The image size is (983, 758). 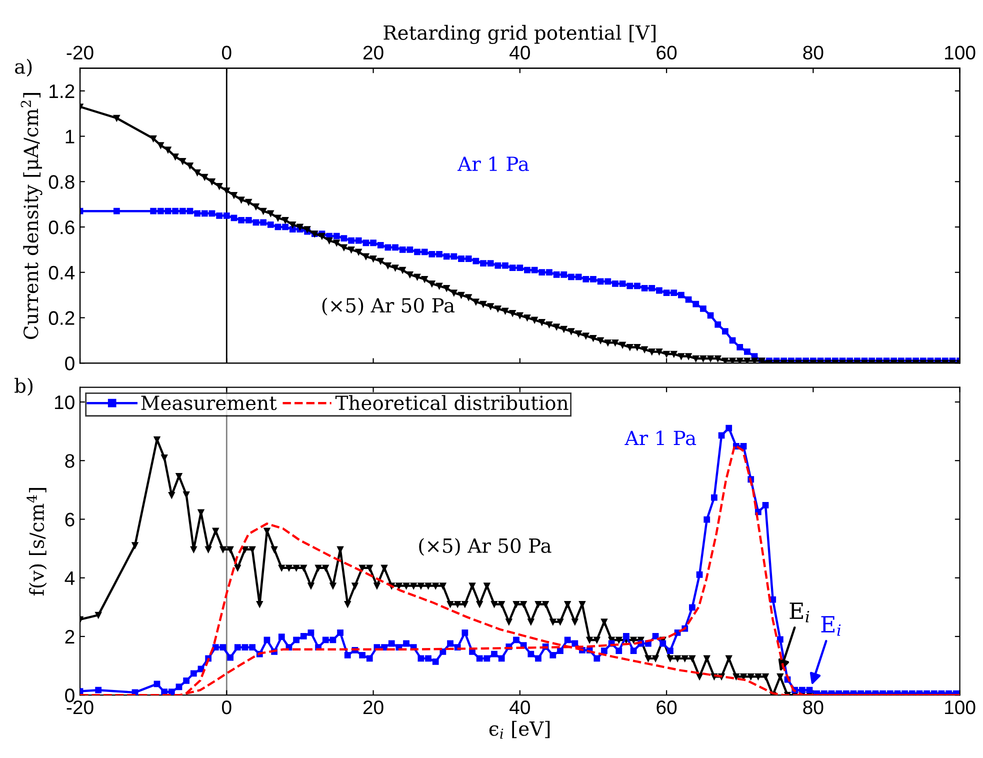 What do you see at coordinates (61, 318) in the screenshot?
I see `y-tick-label: 0.2` at bounding box center [61, 318].